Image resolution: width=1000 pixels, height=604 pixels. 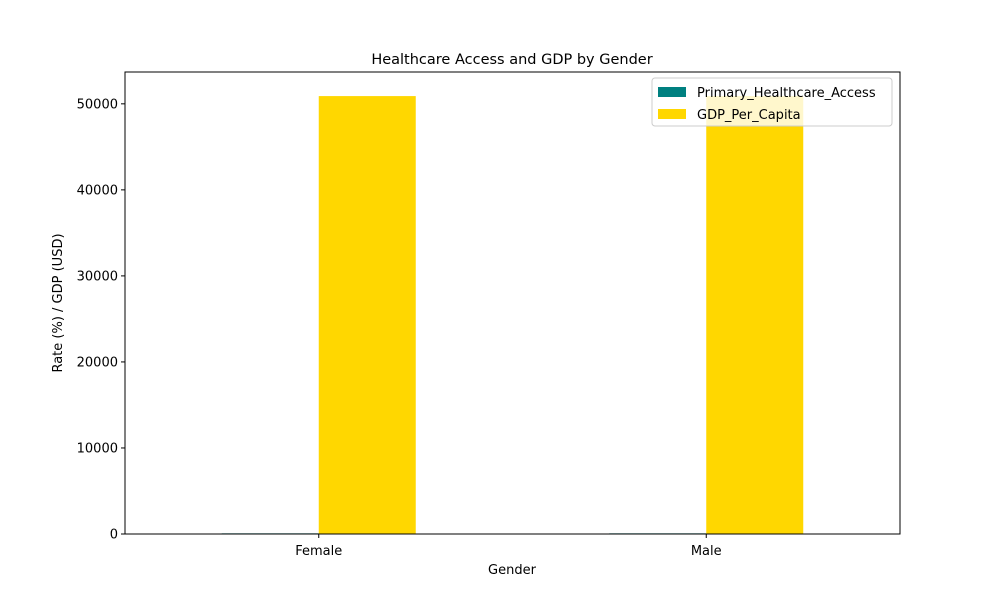 What do you see at coordinates (706, 551) in the screenshot?
I see `x-tick-label: Male` at bounding box center [706, 551].